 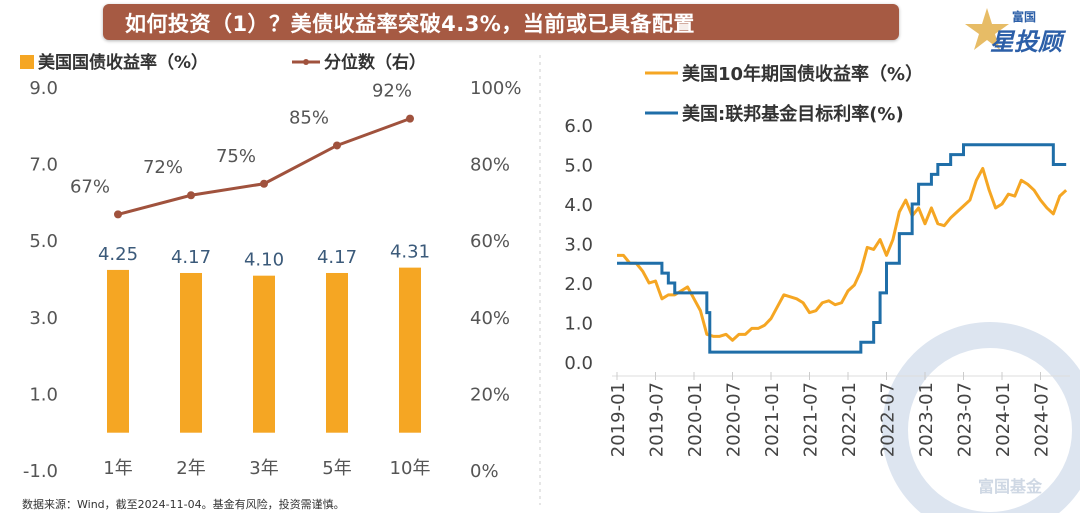 What do you see at coordinates (190, 468) in the screenshot?
I see `category-tick: 2年` at bounding box center [190, 468].